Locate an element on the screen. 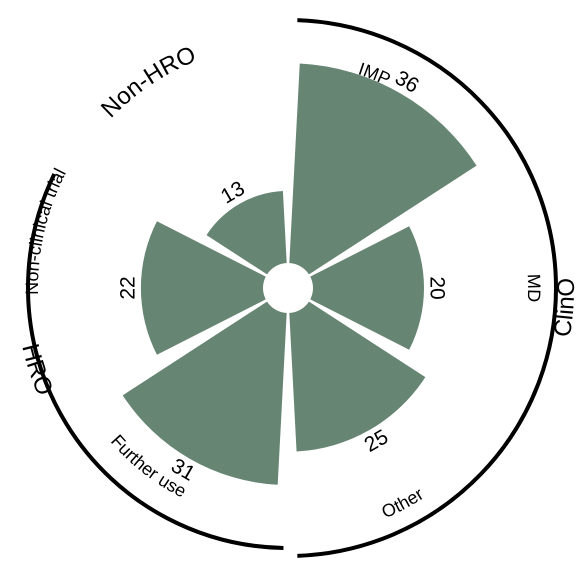 This screenshot has height=561, width=579. bar-non-clinical-trial is located at coordinates (203, 288).